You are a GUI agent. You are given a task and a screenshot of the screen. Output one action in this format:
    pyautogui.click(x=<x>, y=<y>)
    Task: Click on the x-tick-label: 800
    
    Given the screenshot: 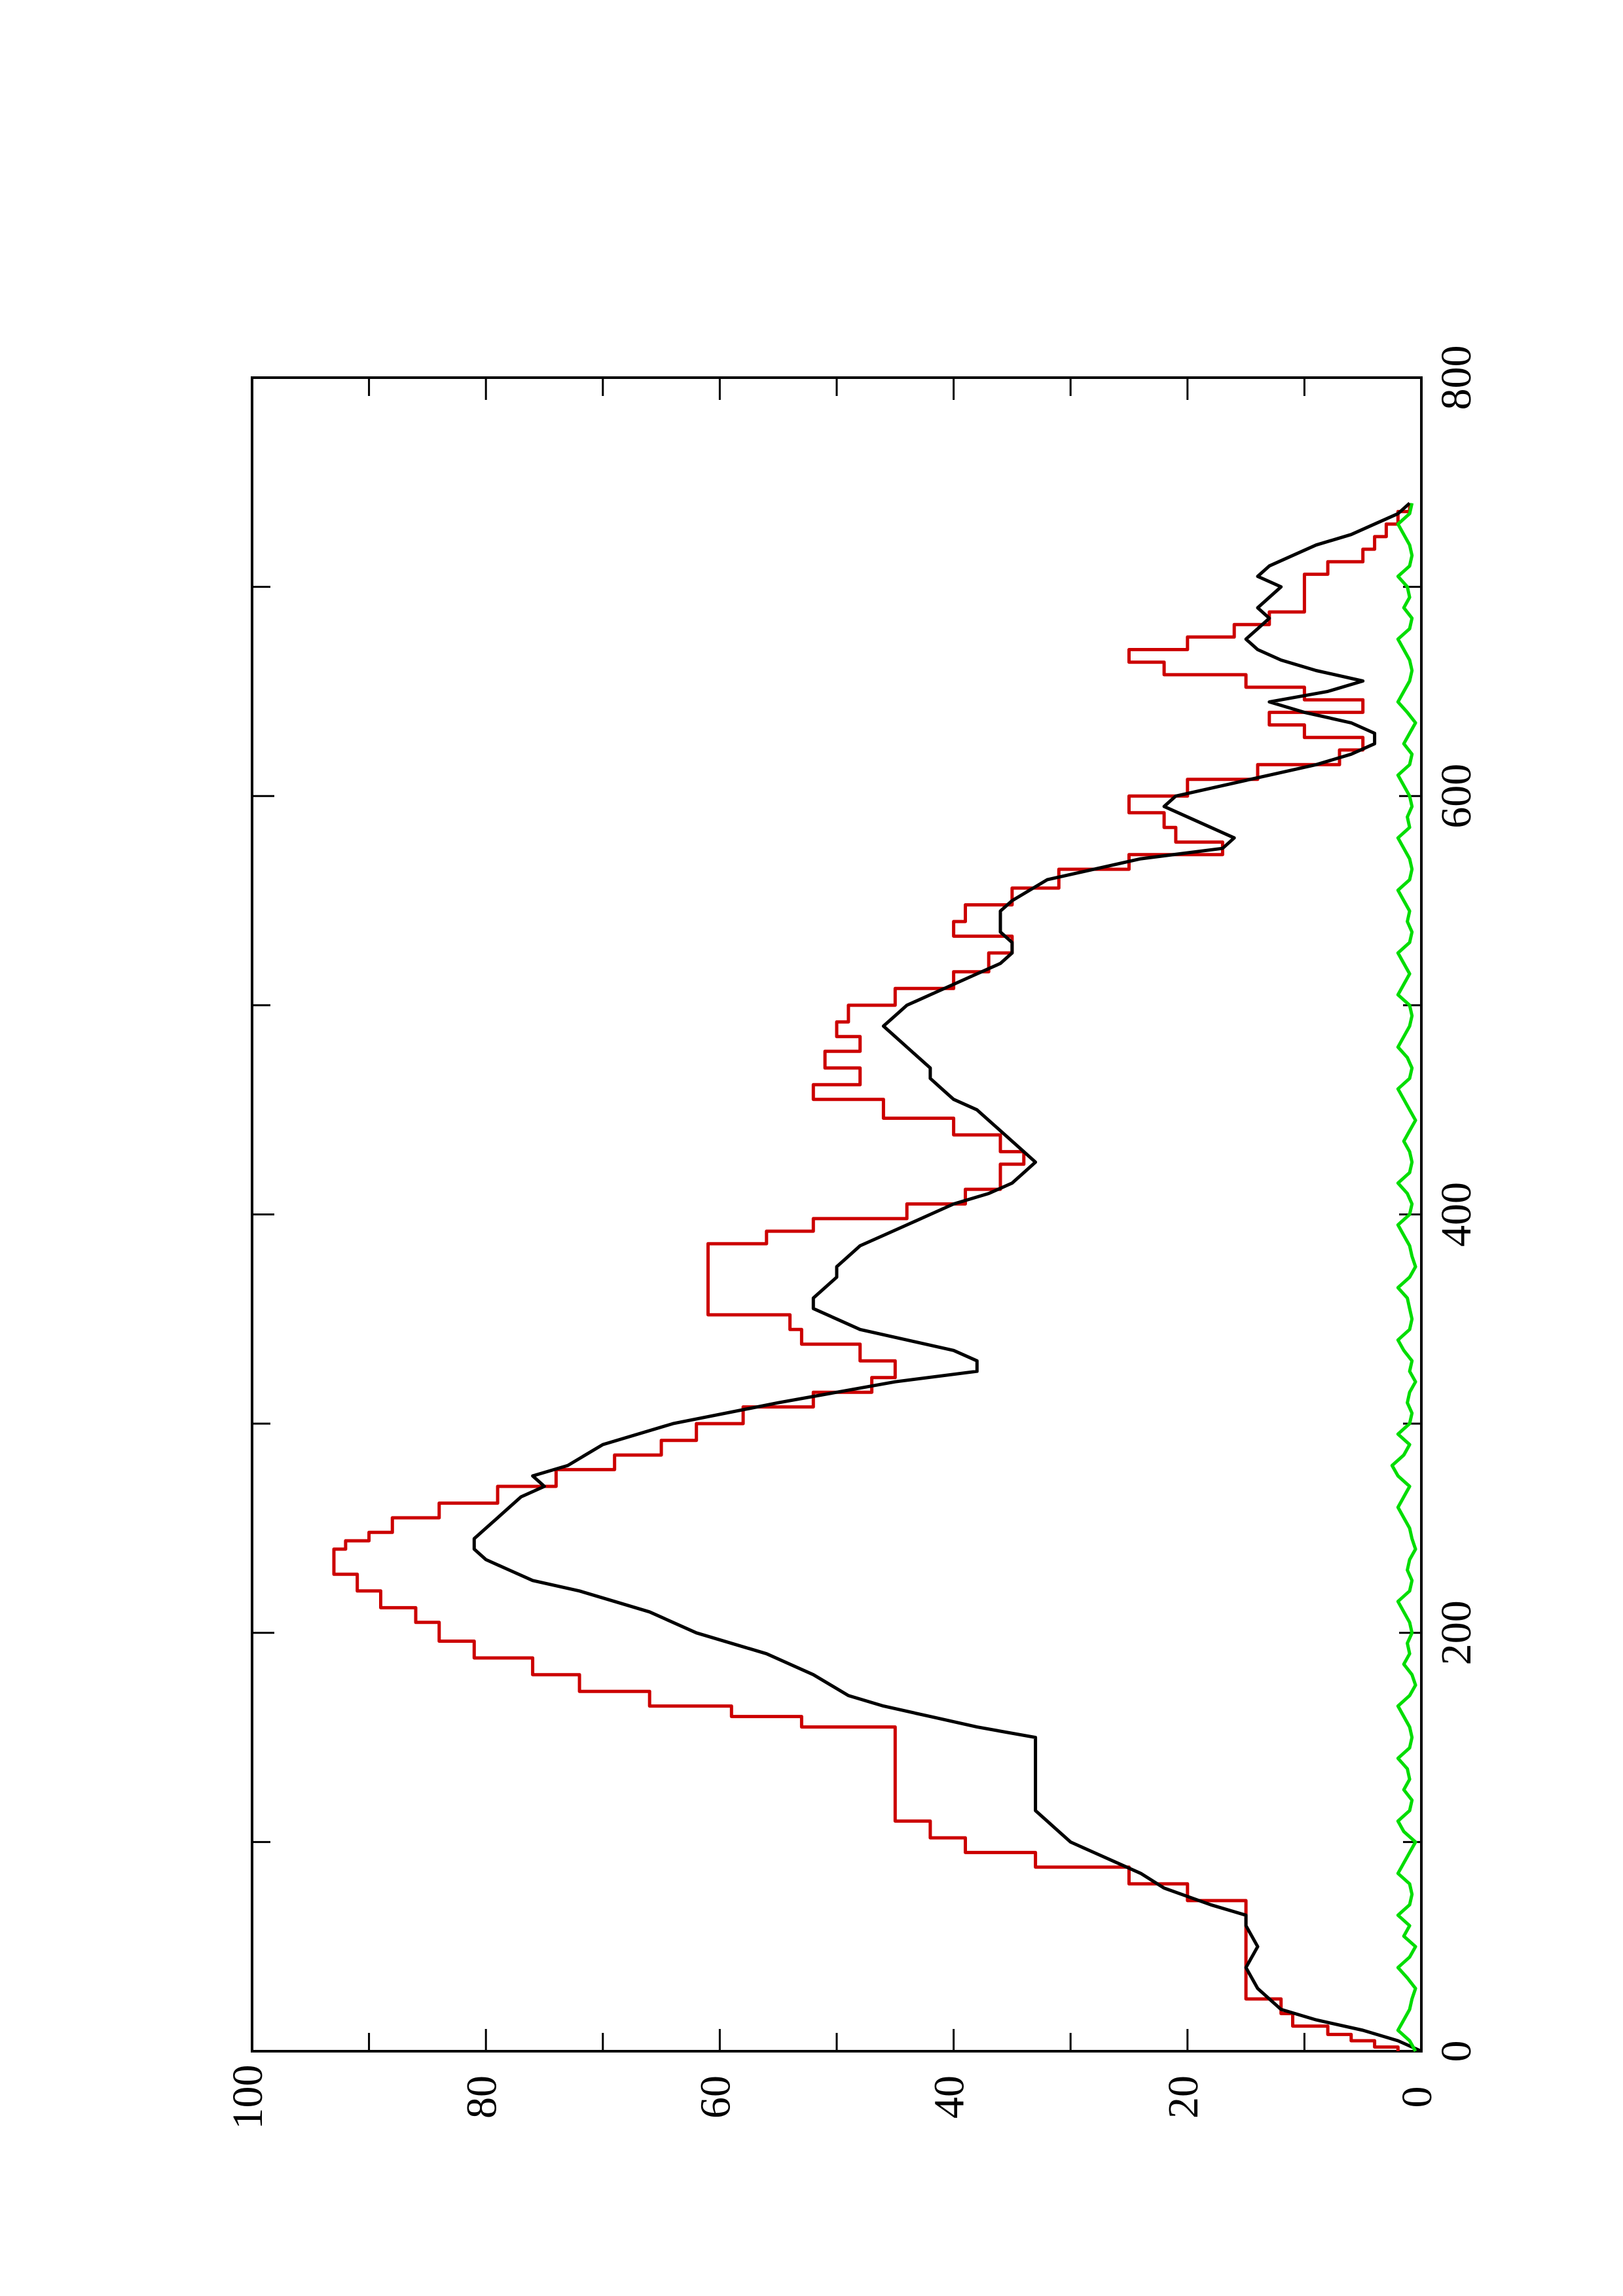 What is the action you would take?
    pyautogui.click(x=1456, y=378)
    